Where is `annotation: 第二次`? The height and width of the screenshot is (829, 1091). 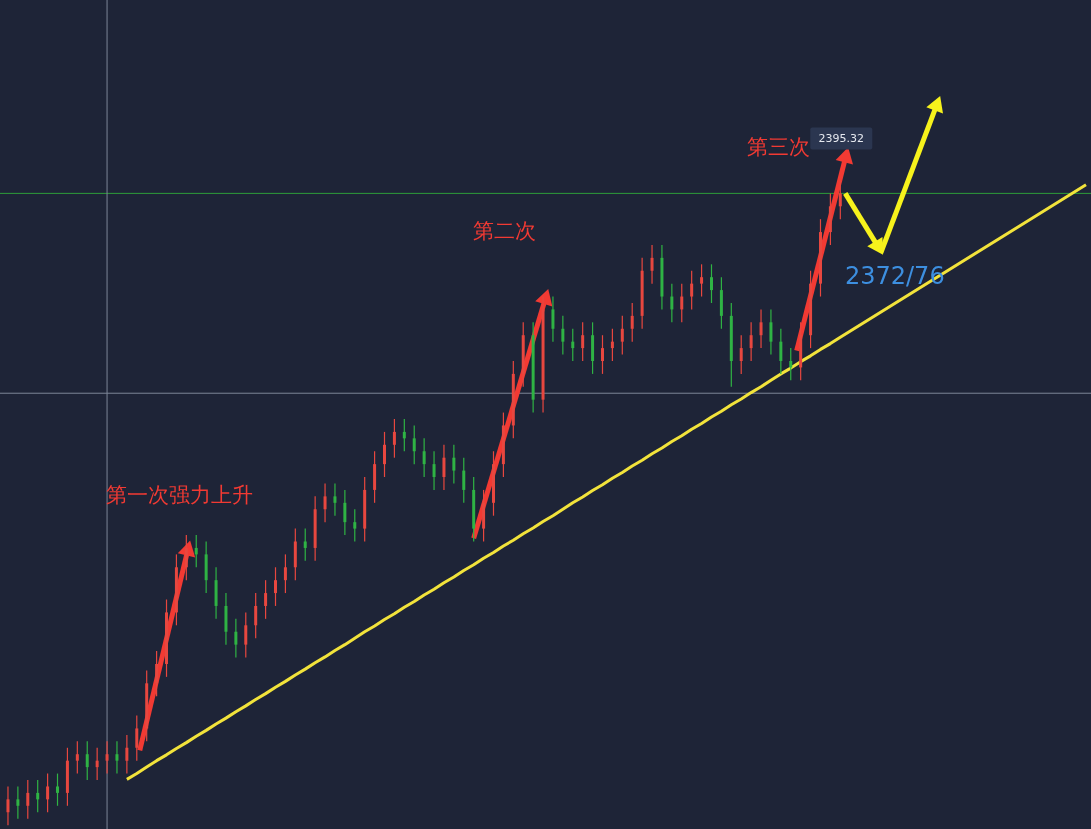 annotation: 第二次 is located at coordinates (504, 231).